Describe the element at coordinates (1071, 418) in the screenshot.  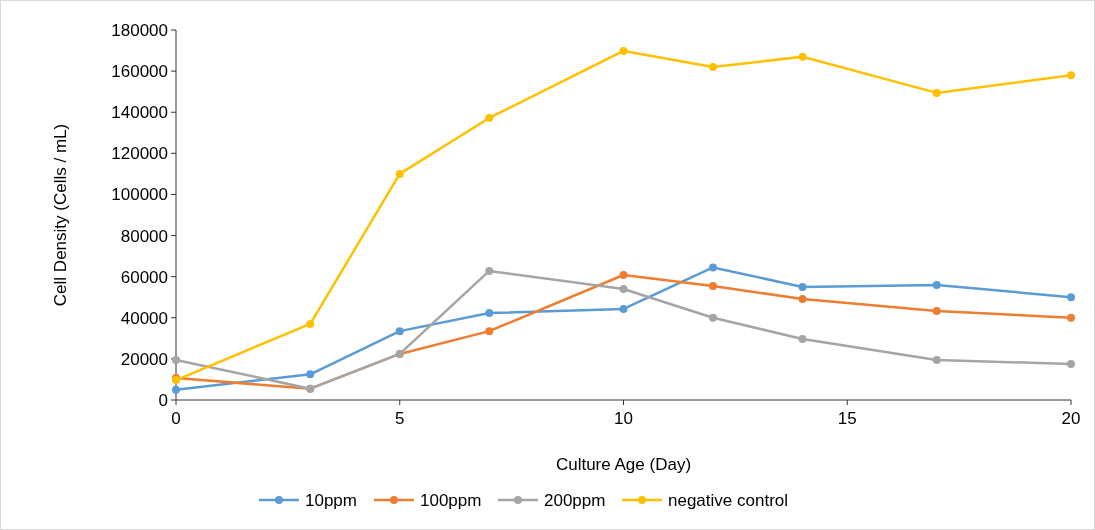
I see `x-tick-label: 20` at that location.